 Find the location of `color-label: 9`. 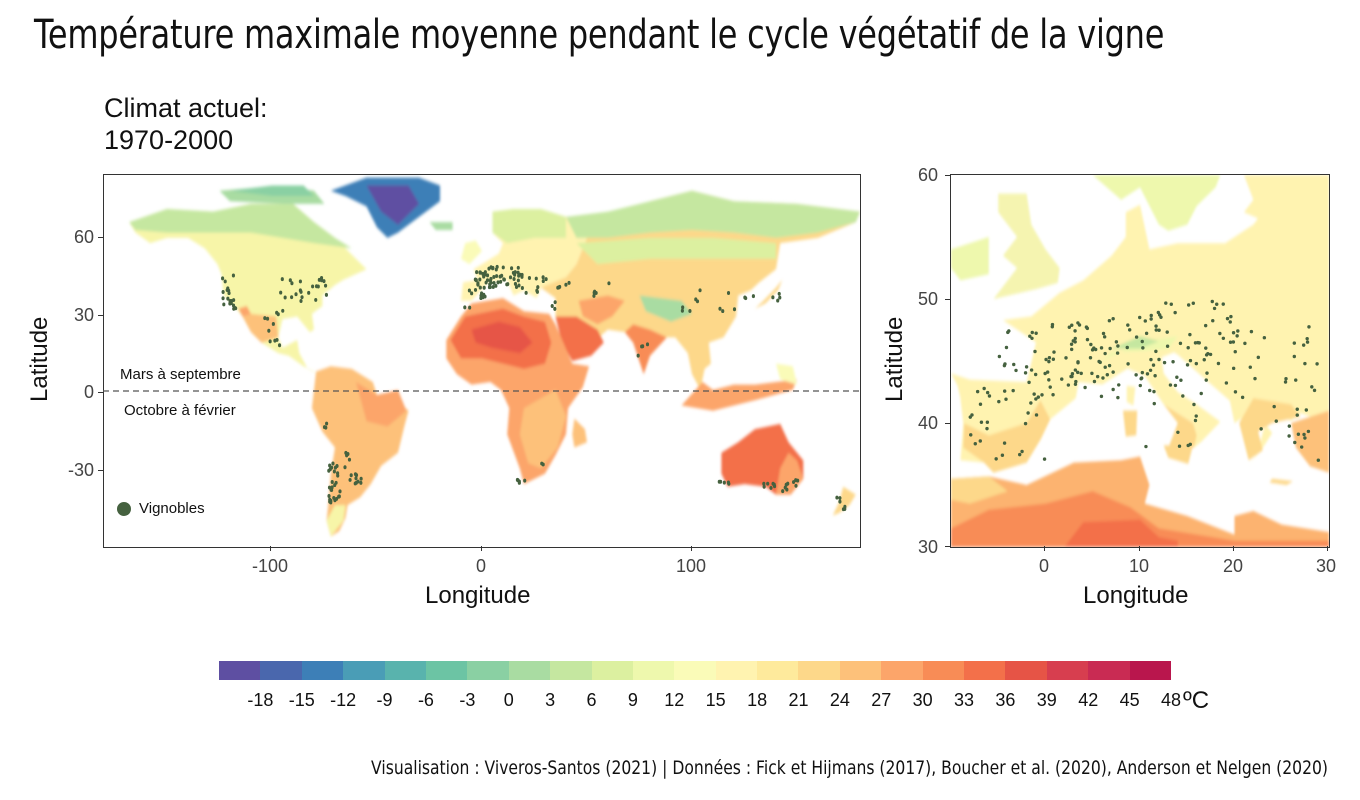

color-label: 9 is located at coordinates (632, 700).